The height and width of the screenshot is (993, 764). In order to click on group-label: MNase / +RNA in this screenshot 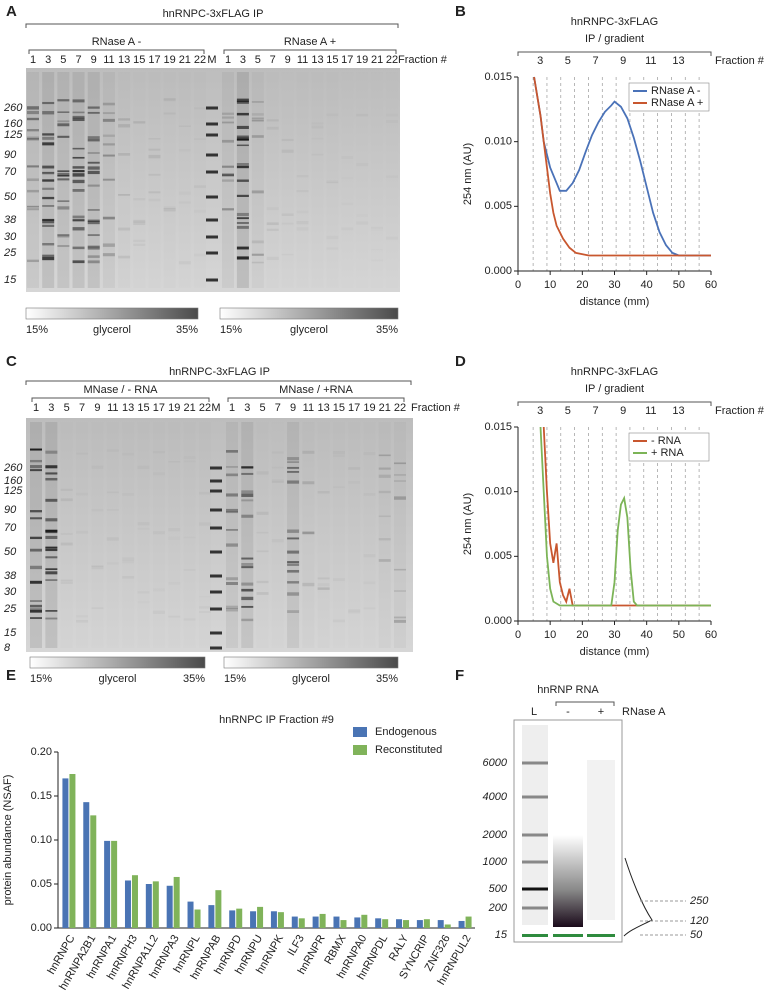, I will do `click(316, 390)`.